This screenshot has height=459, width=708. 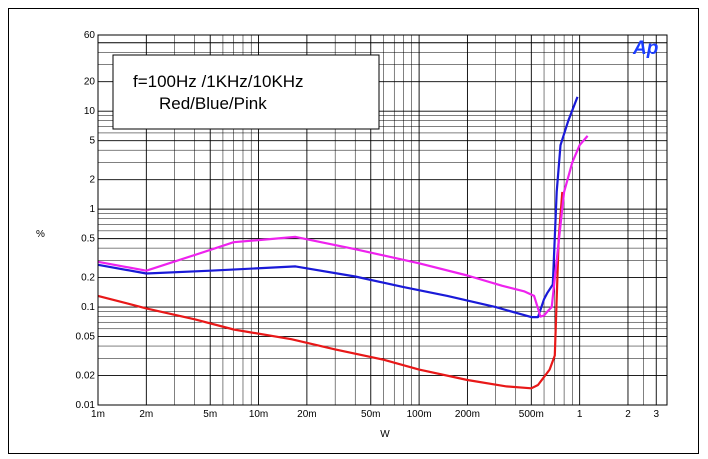 What do you see at coordinates (580, 414) in the screenshot?
I see `x-tick-label: 1` at bounding box center [580, 414].